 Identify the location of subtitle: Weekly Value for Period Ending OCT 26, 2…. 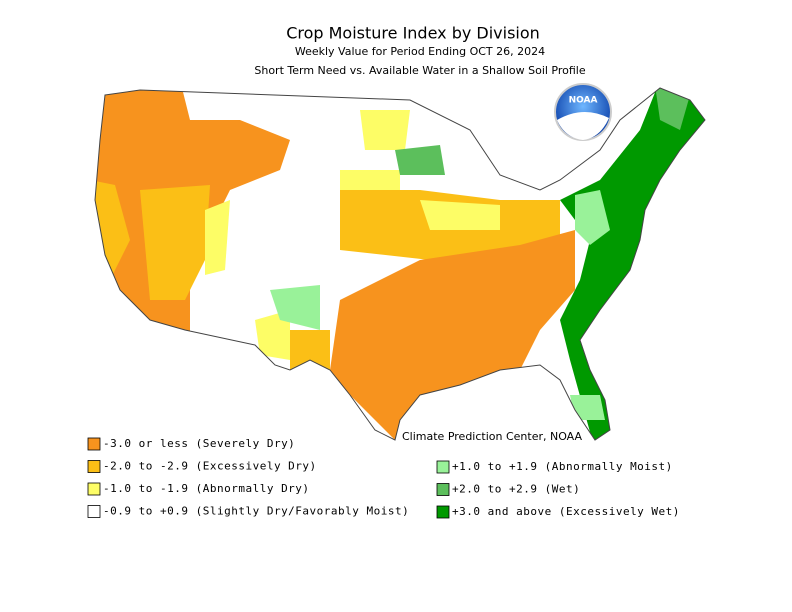
(420, 51).